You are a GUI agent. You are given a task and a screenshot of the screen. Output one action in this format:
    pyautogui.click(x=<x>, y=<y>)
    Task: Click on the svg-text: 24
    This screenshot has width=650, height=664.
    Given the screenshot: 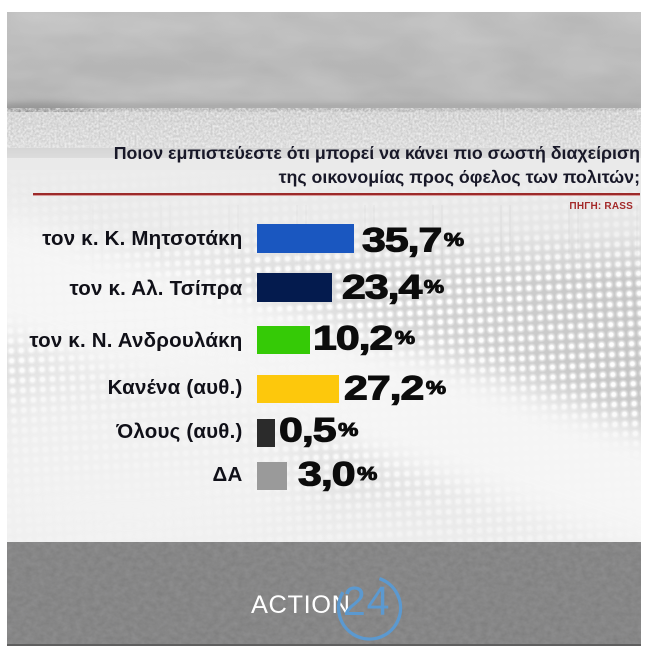 What is the action you would take?
    pyautogui.click(x=366, y=601)
    